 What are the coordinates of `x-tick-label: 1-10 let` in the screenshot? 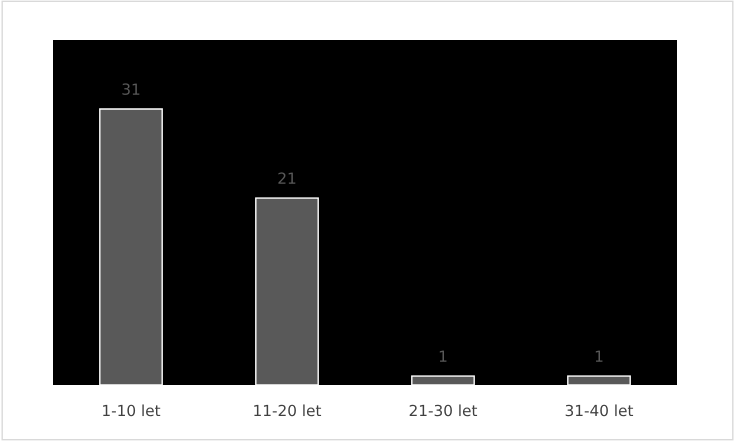 It's located at (131, 410).